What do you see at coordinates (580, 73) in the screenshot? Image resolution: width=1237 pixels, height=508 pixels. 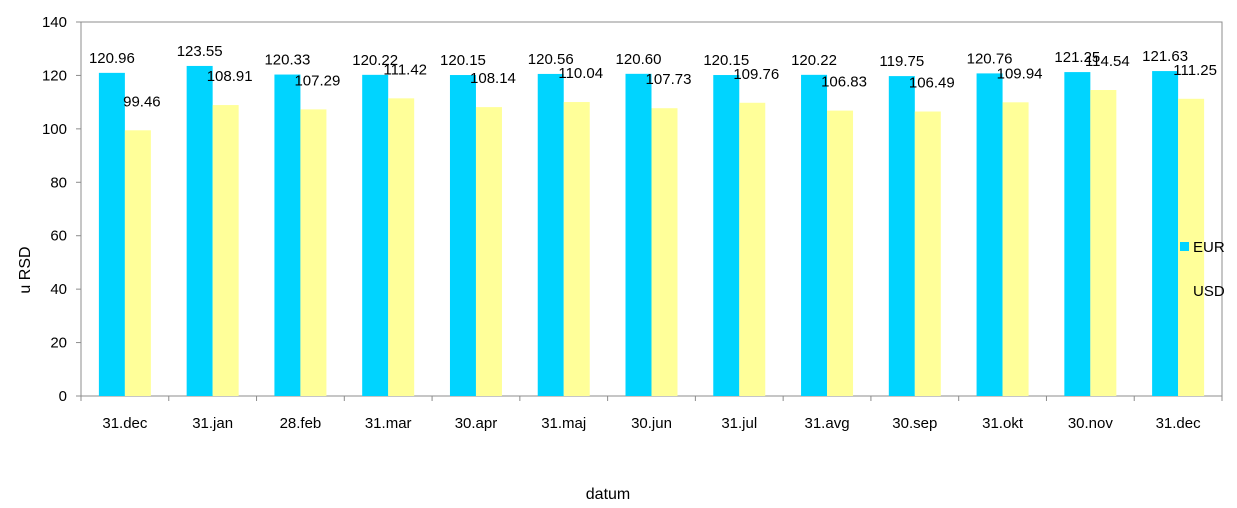 I see `data-label-usd: 110.04` at bounding box center [580, 73].